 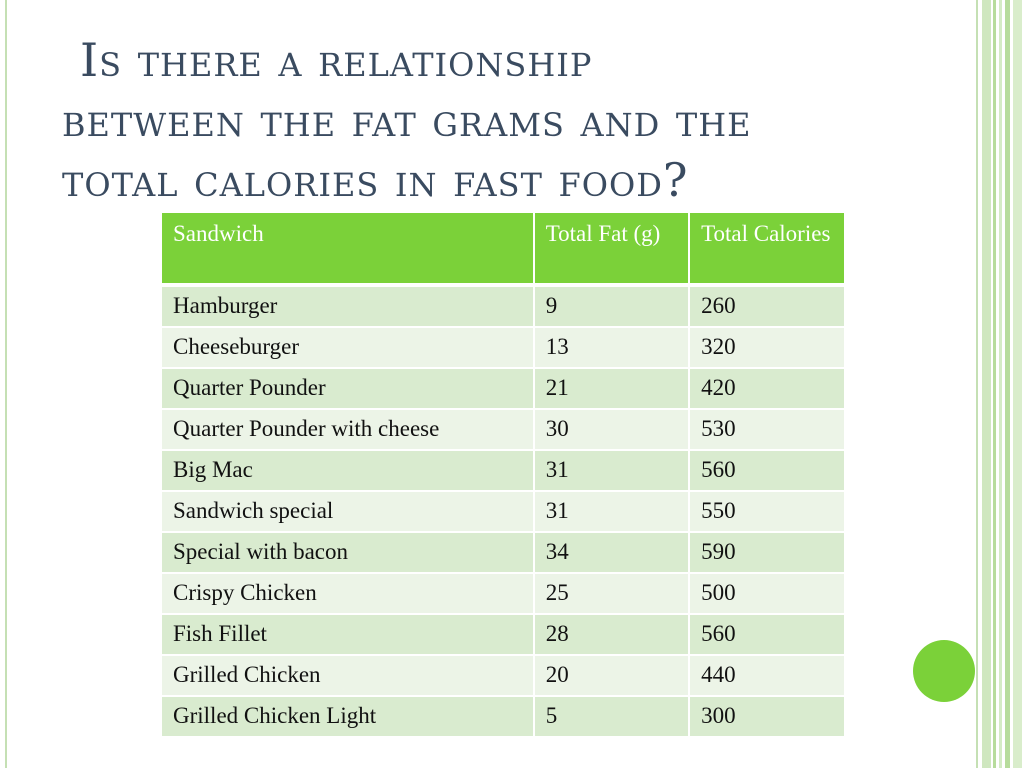 What do you see at coordinates (348, 471) in the screenshot?
I see `cell-sandwich: Big Mac` at bounding box center [348, 471].